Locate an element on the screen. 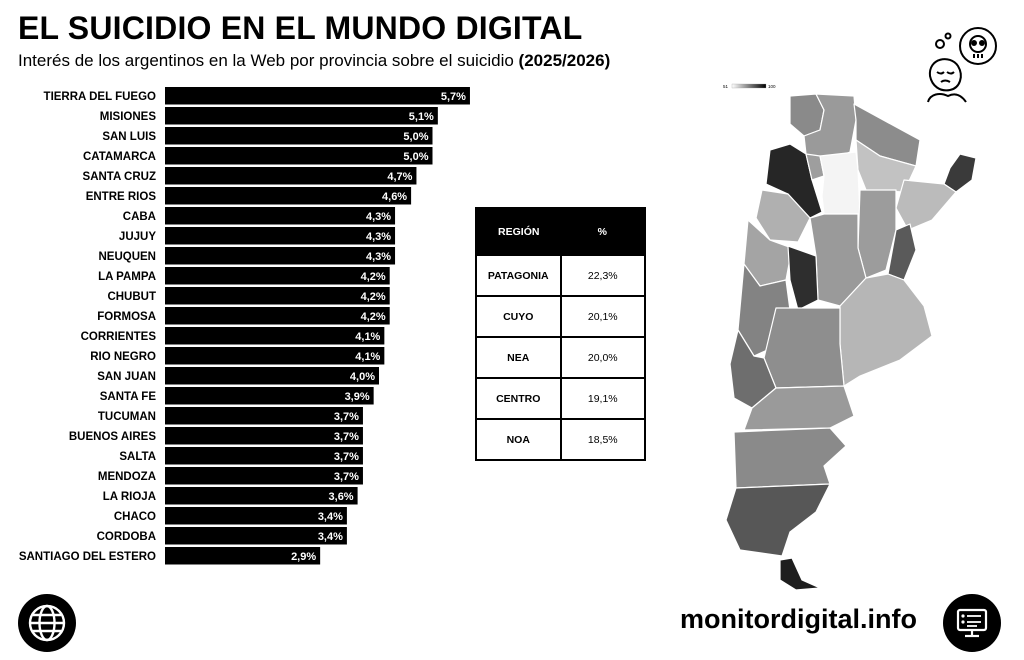 The height and width of the screenshot is (660, 1024). province-sanluis is located at coordinates (803, 278).